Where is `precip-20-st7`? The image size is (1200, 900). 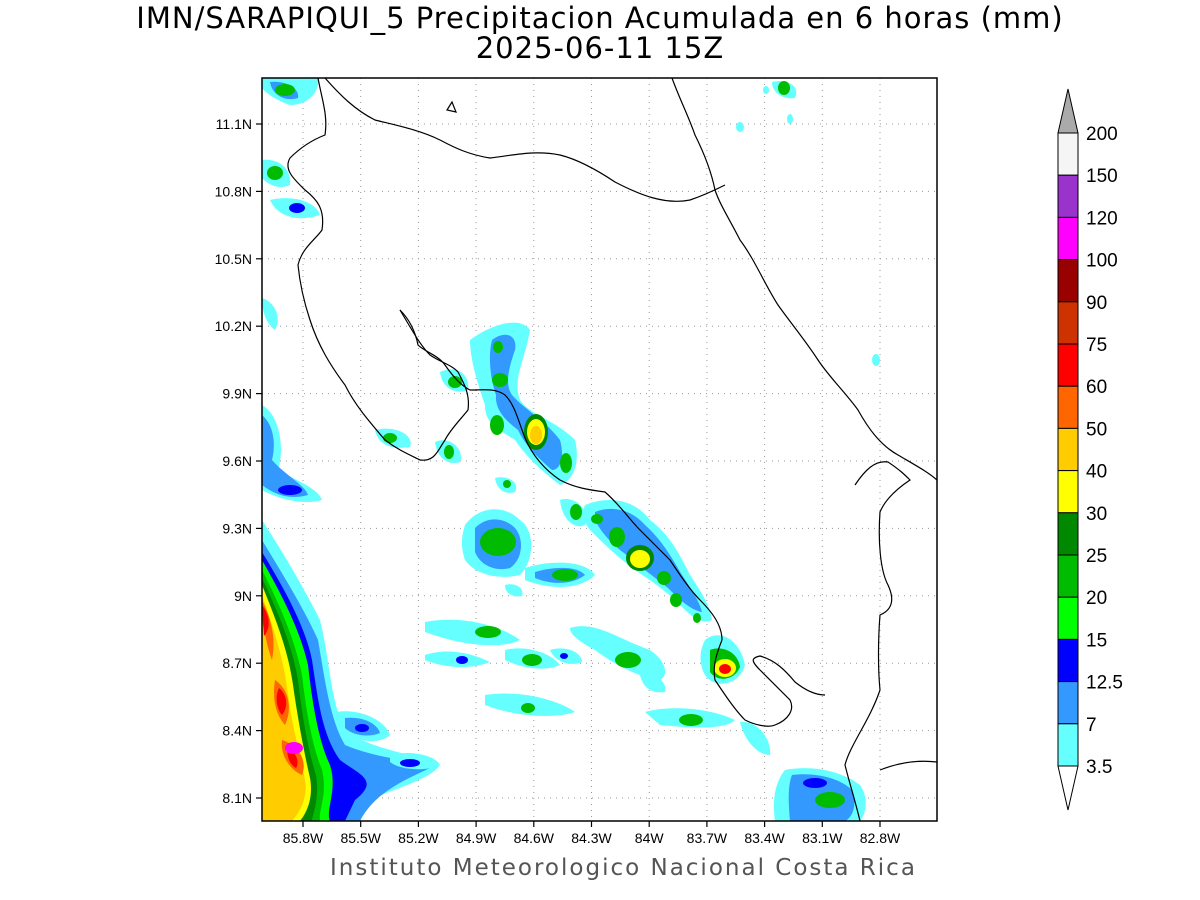
precip-20-st7 is located at coordinates (691, 720).